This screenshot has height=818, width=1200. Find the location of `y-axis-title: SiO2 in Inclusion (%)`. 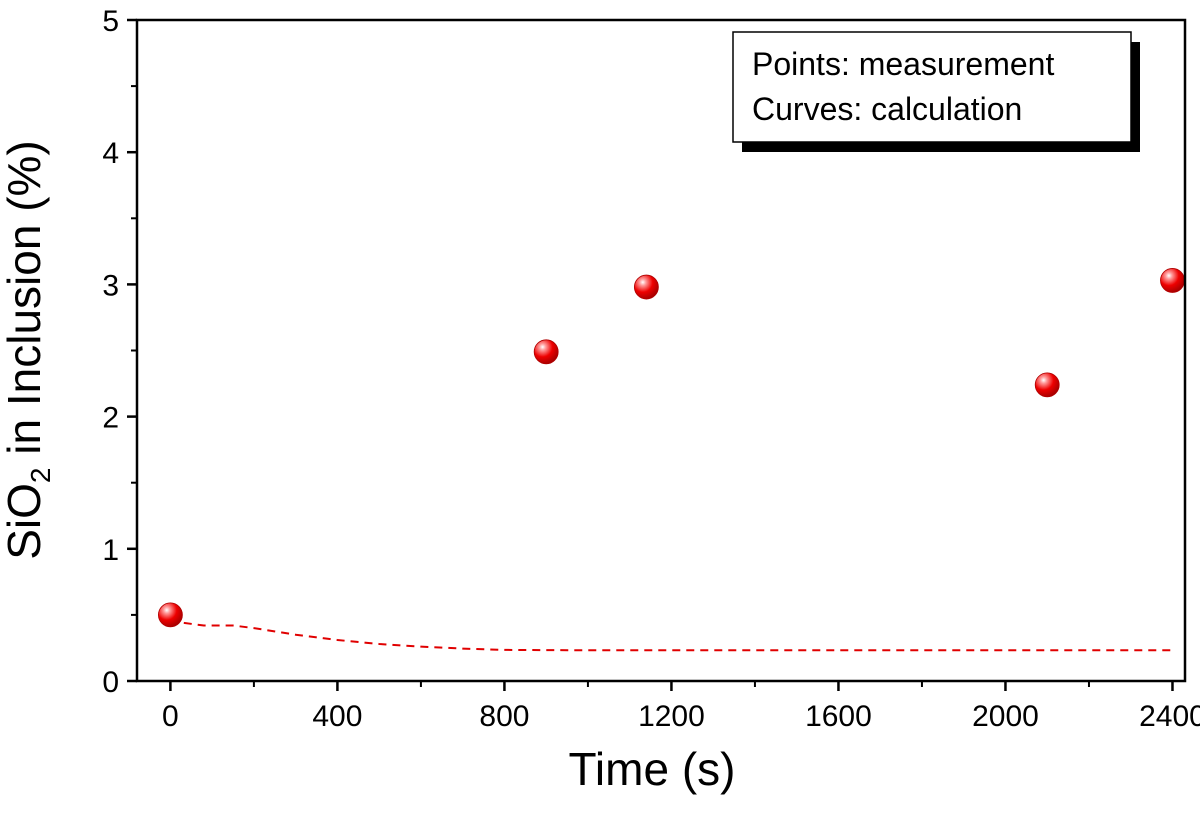

y-axis-title: SiO2 in Inclusion (%) is located at coordinates (28, 350).